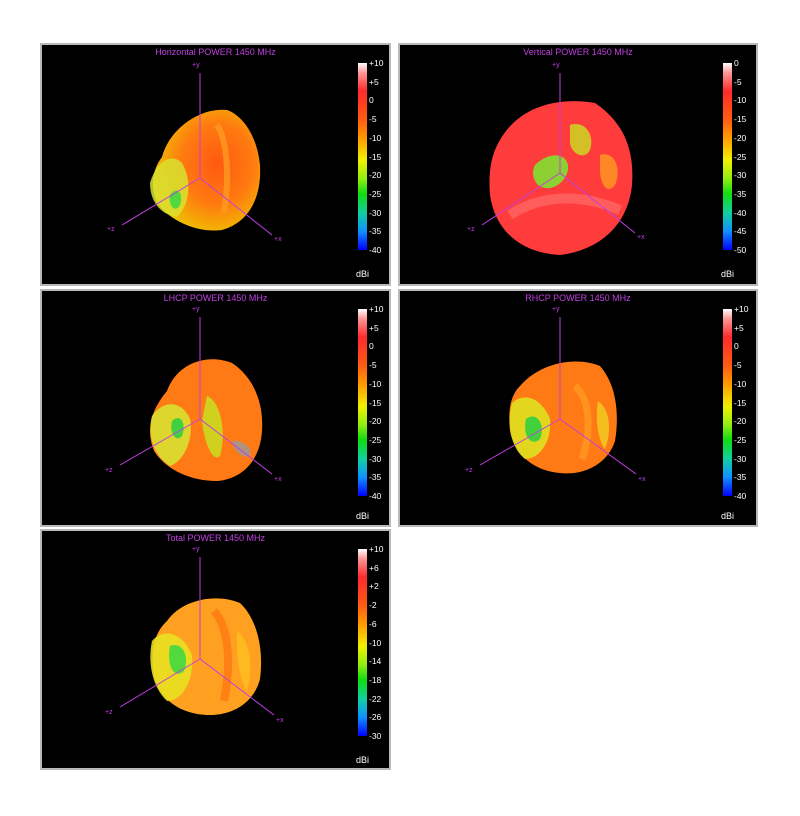 The width and height of the screenshot is (800, 816). I want to click on scale-tick: -6, so click(373, 623).